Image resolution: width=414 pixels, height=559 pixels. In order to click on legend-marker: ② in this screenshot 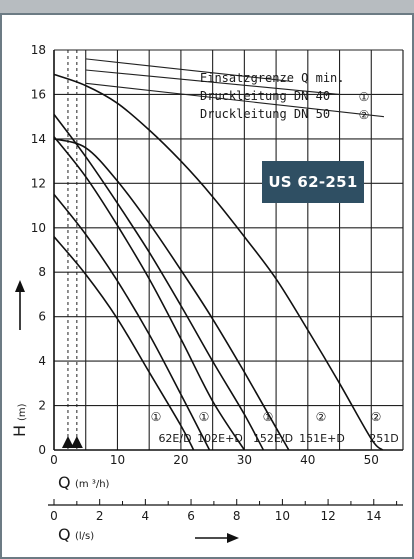, I will do `click(364, 115)`.